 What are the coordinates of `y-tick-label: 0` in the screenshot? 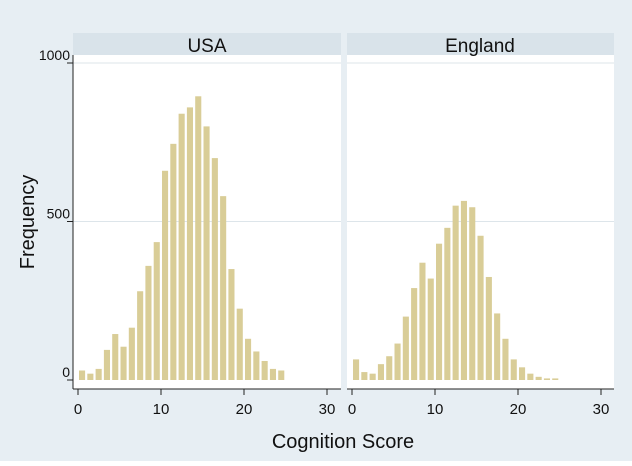 It's located at (66, 372).